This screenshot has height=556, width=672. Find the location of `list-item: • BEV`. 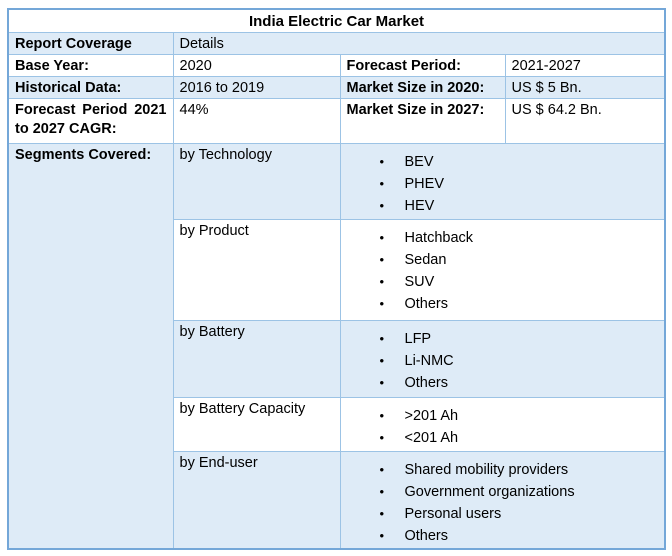

list-item: • BEV is located at coordinates (503, 162).